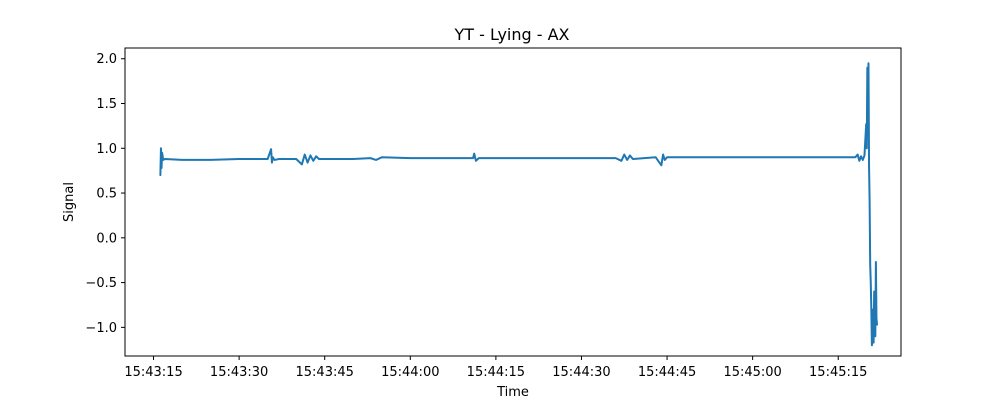 The image size is (1000, 400). I want to click on x-tick-label: 15:43:15, so click(153, 372).